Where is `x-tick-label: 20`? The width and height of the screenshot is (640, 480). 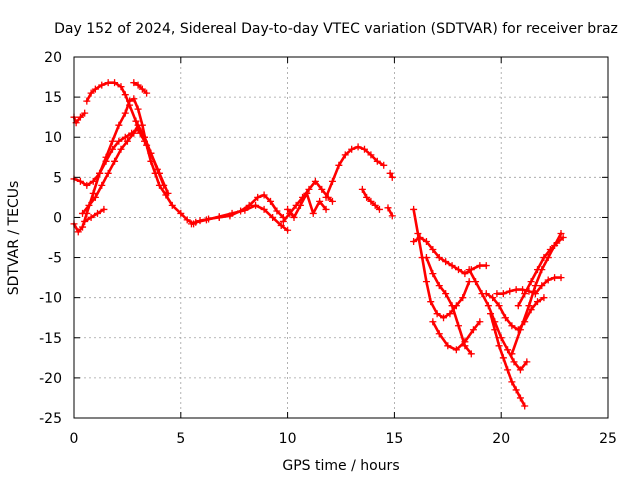 x-tick-label: 20 is located at coordinates (501, 439).